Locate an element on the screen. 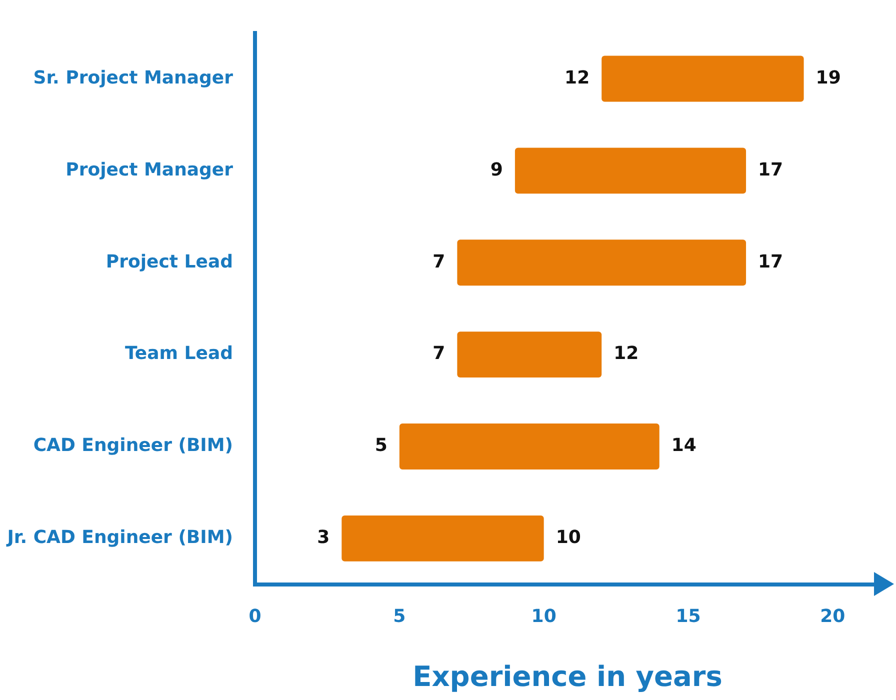 The height and width of the screenshot is (700, 896). x-tick-label: 20 is located at coordinates (833, 616).